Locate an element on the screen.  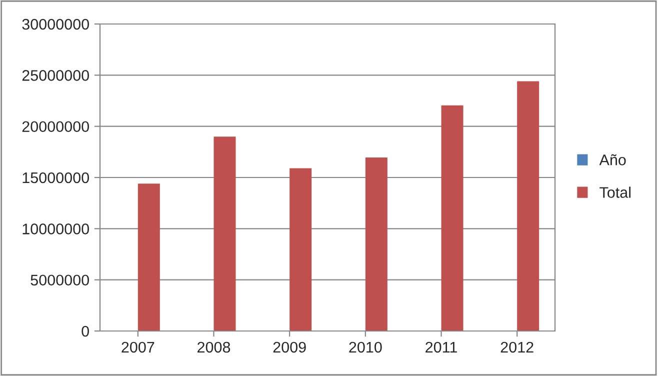
y-tick-label: 30000000 is located at coordinates (55, 24).